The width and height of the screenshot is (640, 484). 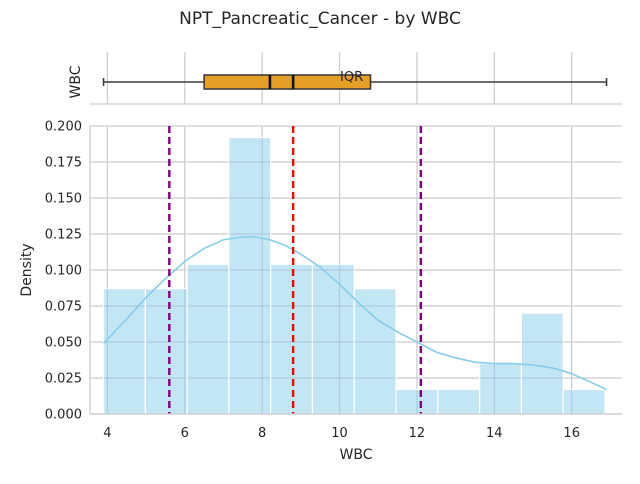 I want to click on y-tick-label: 0.175, so click(x=63, y=163).